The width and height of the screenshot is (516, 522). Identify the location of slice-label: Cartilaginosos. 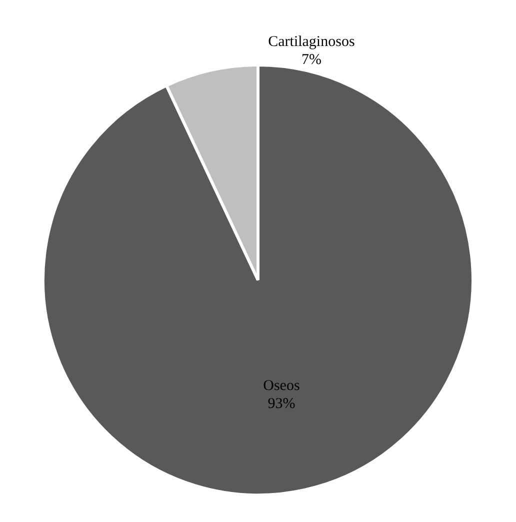
(311, 42).